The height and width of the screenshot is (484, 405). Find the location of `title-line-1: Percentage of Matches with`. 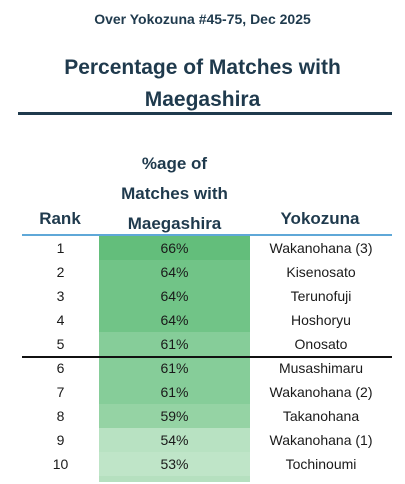

title-line-1: Percentage of Matches with is located at coordinates (202, 67).